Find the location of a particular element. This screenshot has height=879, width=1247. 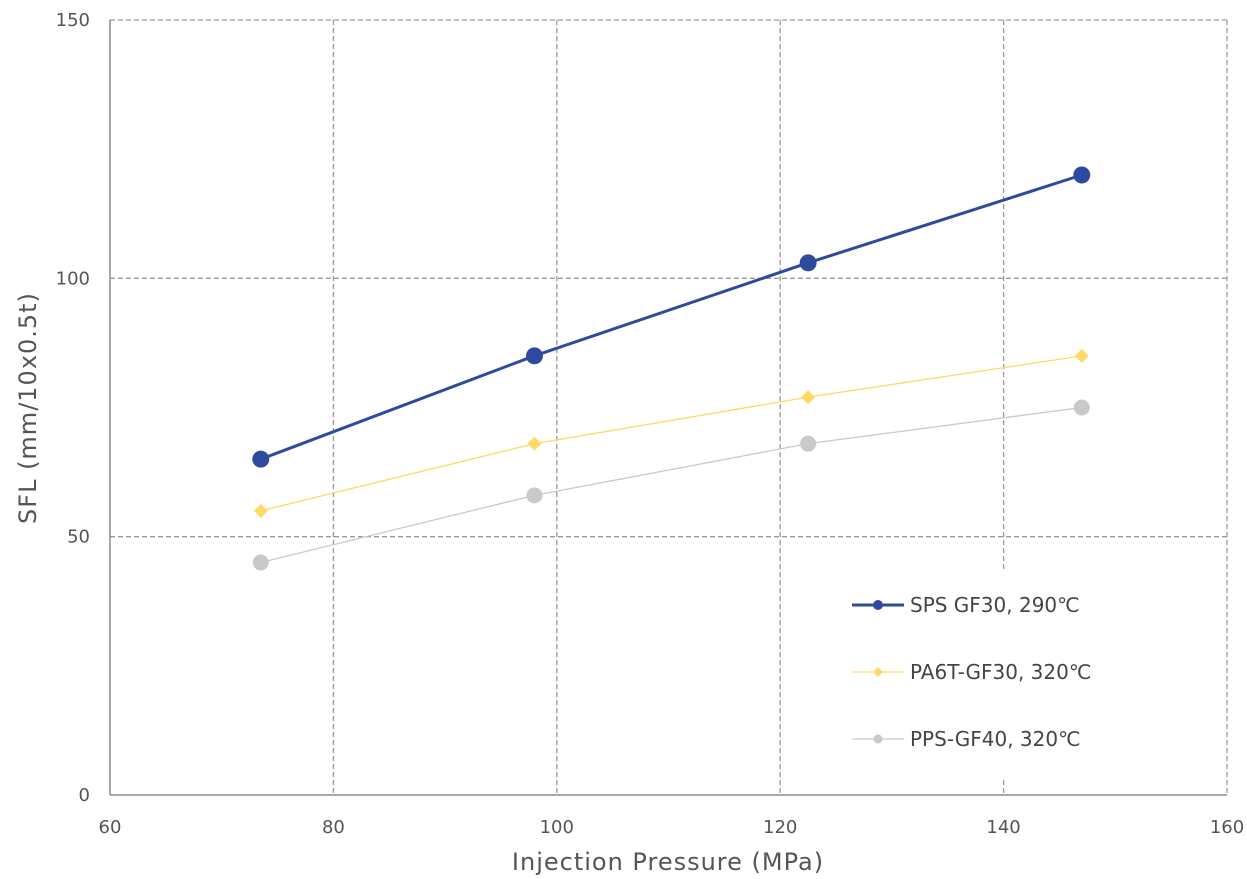

y-tick-label: 50 is located at coordinates (78, 537).